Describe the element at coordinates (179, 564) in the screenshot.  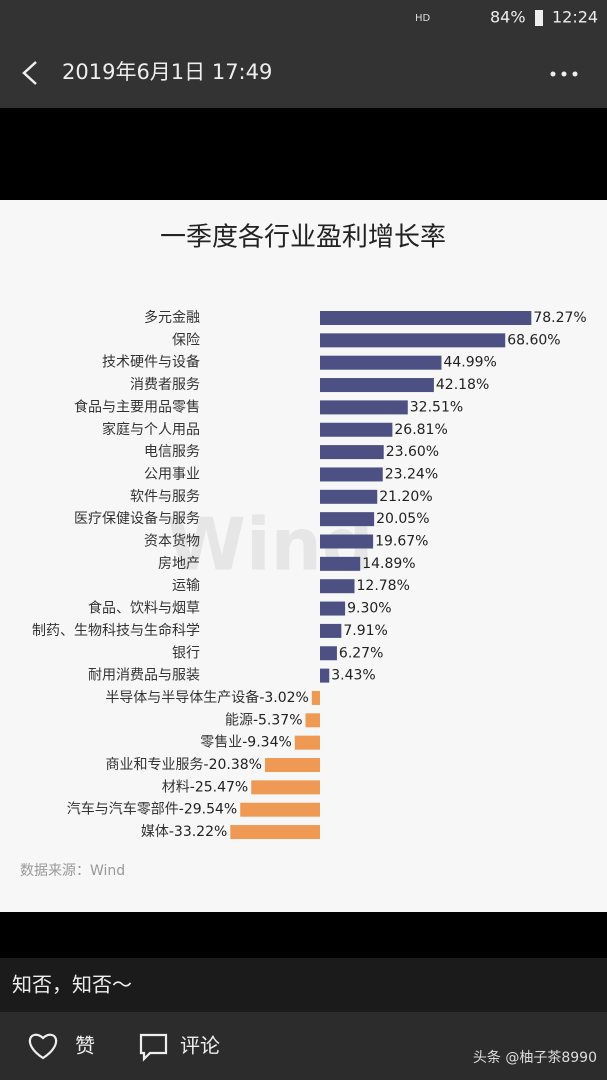
I see `category-label: 房地产` at that location.